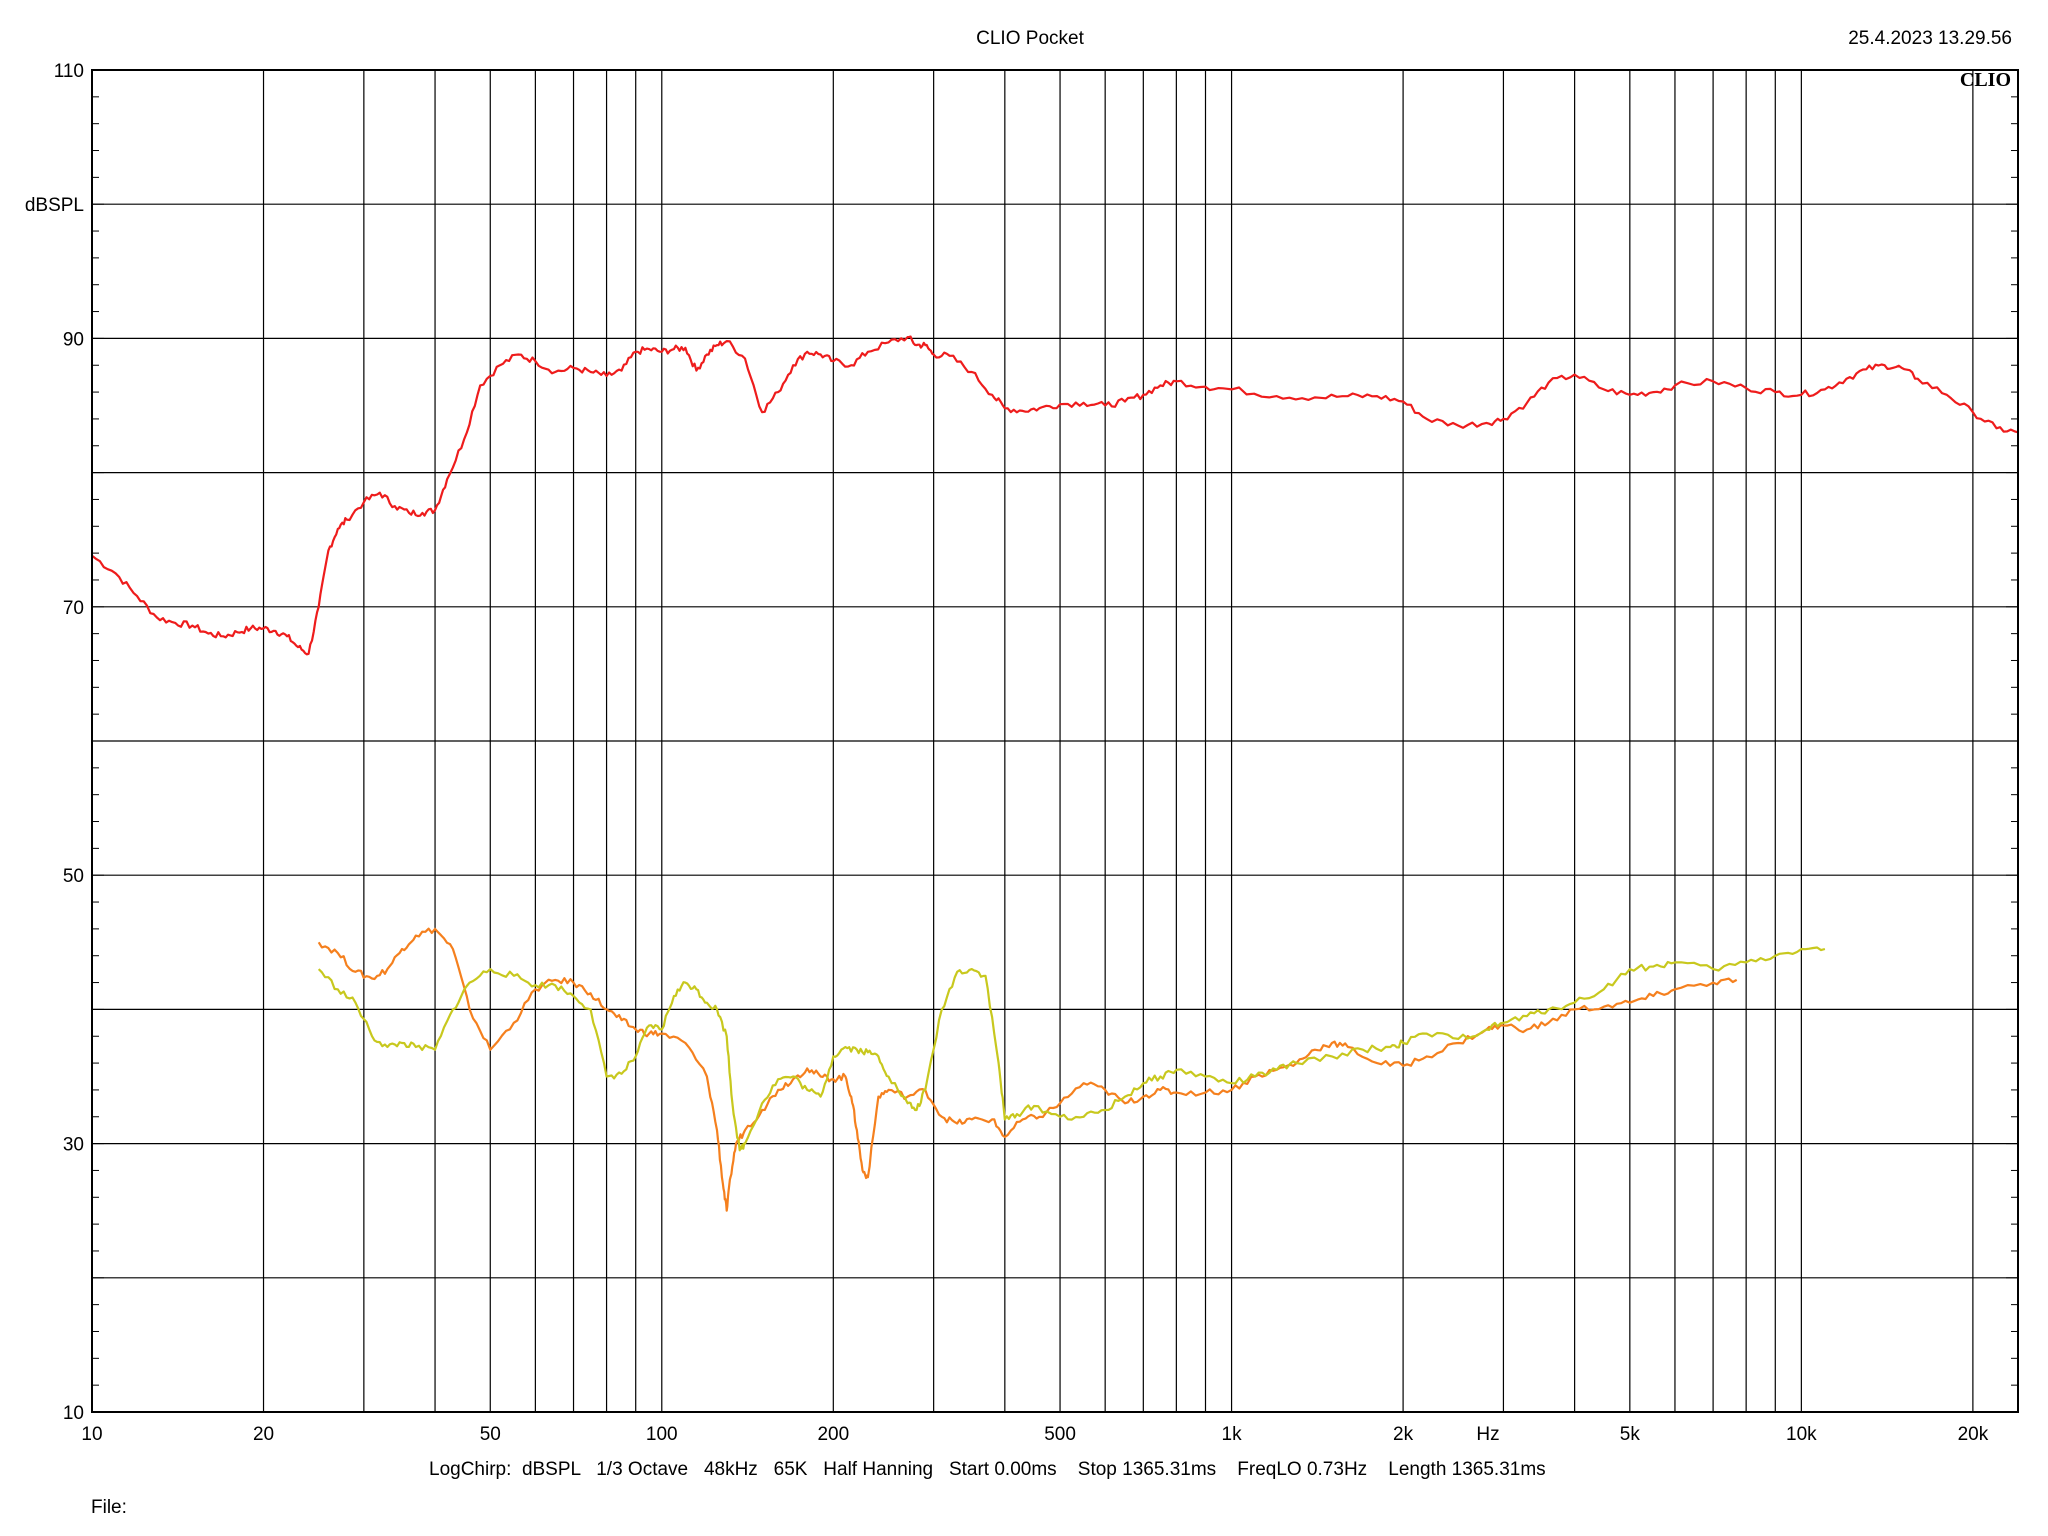 The image size is (2048, 1536). I want to click on x-tick-label: 10k, so click(1801, 1434).